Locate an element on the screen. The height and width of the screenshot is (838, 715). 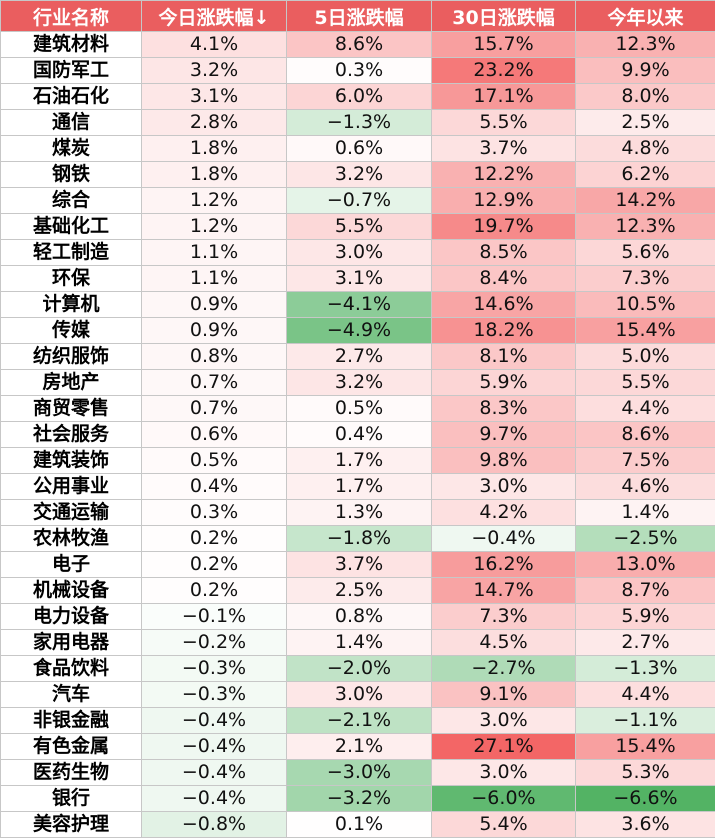
value-cell-5day-change: 3.2% is located at coordinates (359, 175).